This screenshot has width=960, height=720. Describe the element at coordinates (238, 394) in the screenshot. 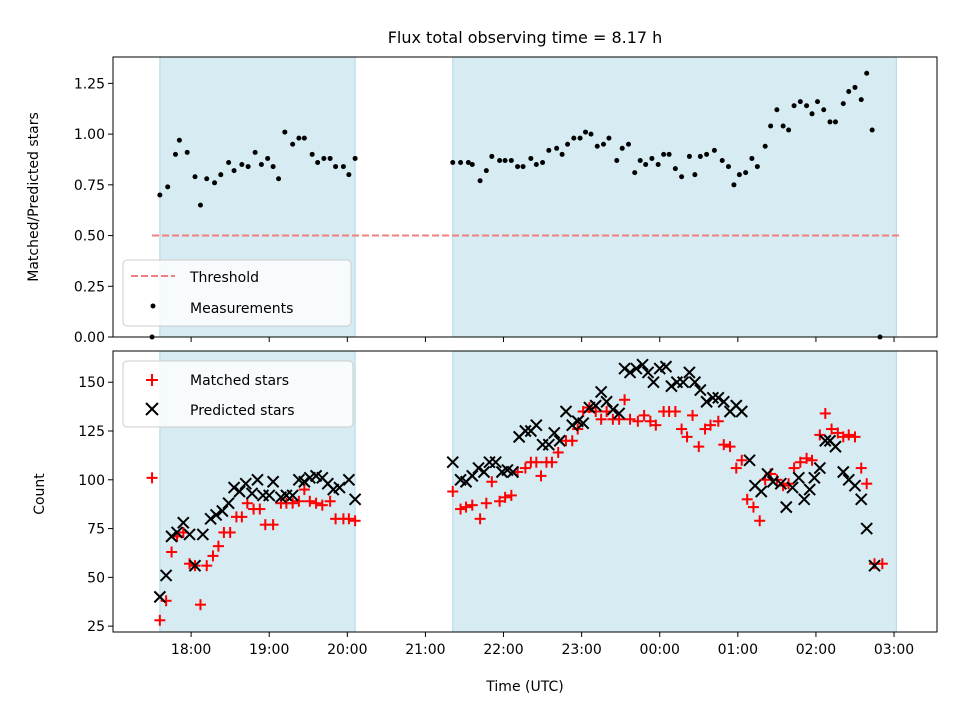

I see `bottom-legend: Matched stars Predicted stars` at that location.